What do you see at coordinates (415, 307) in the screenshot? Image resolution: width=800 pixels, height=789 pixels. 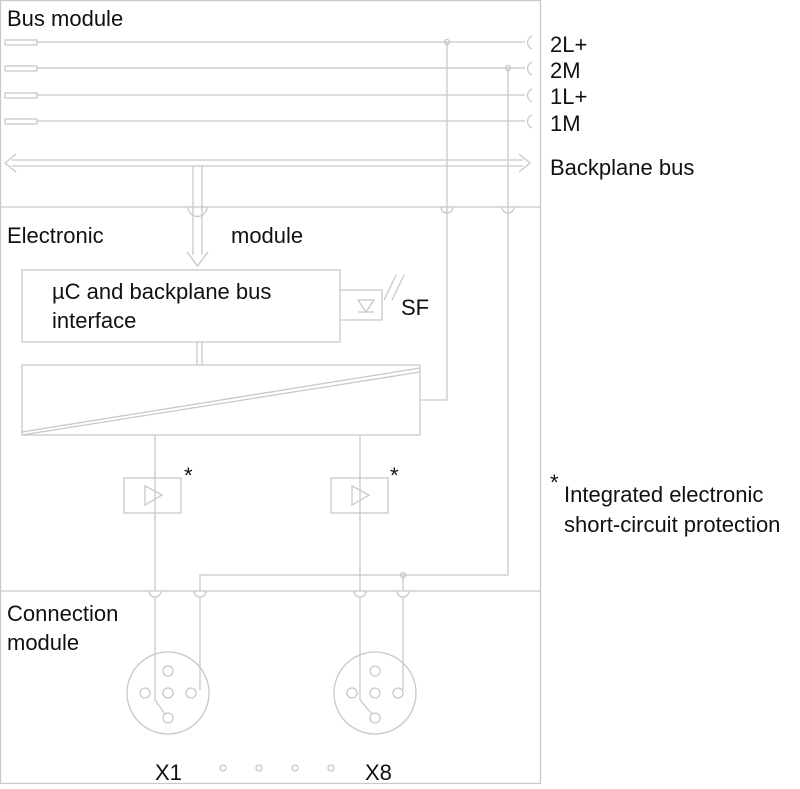 I see `led-label: SF` at bounding box center [415, 307].